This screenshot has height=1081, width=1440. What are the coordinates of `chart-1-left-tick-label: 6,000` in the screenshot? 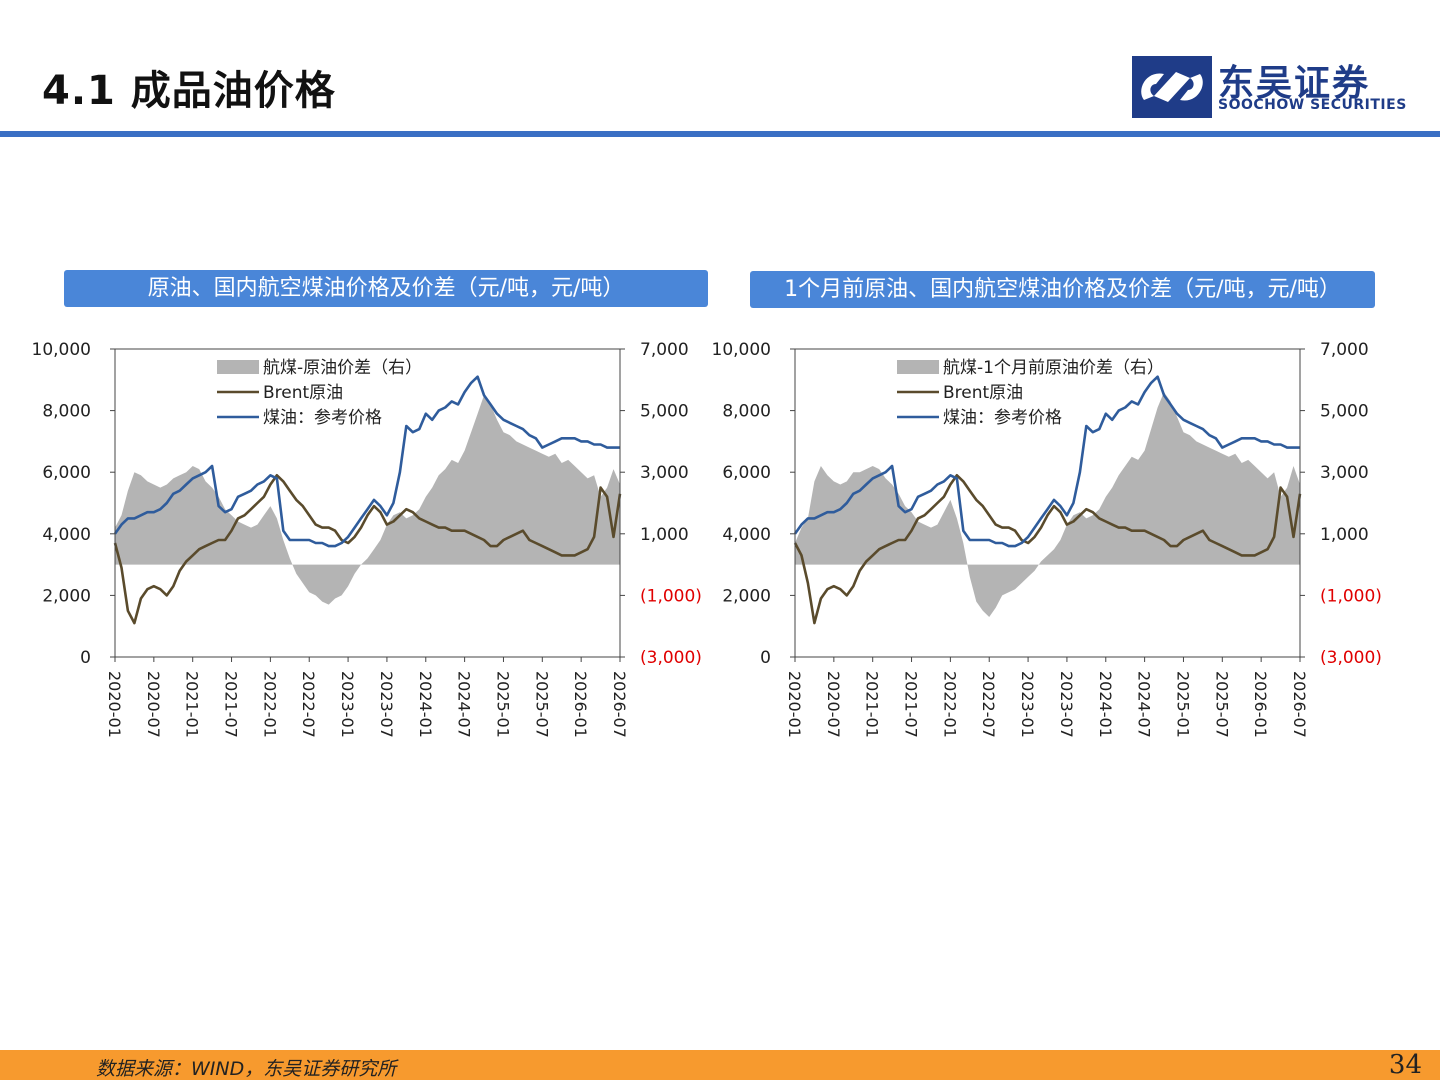 It's located at (66, 473).